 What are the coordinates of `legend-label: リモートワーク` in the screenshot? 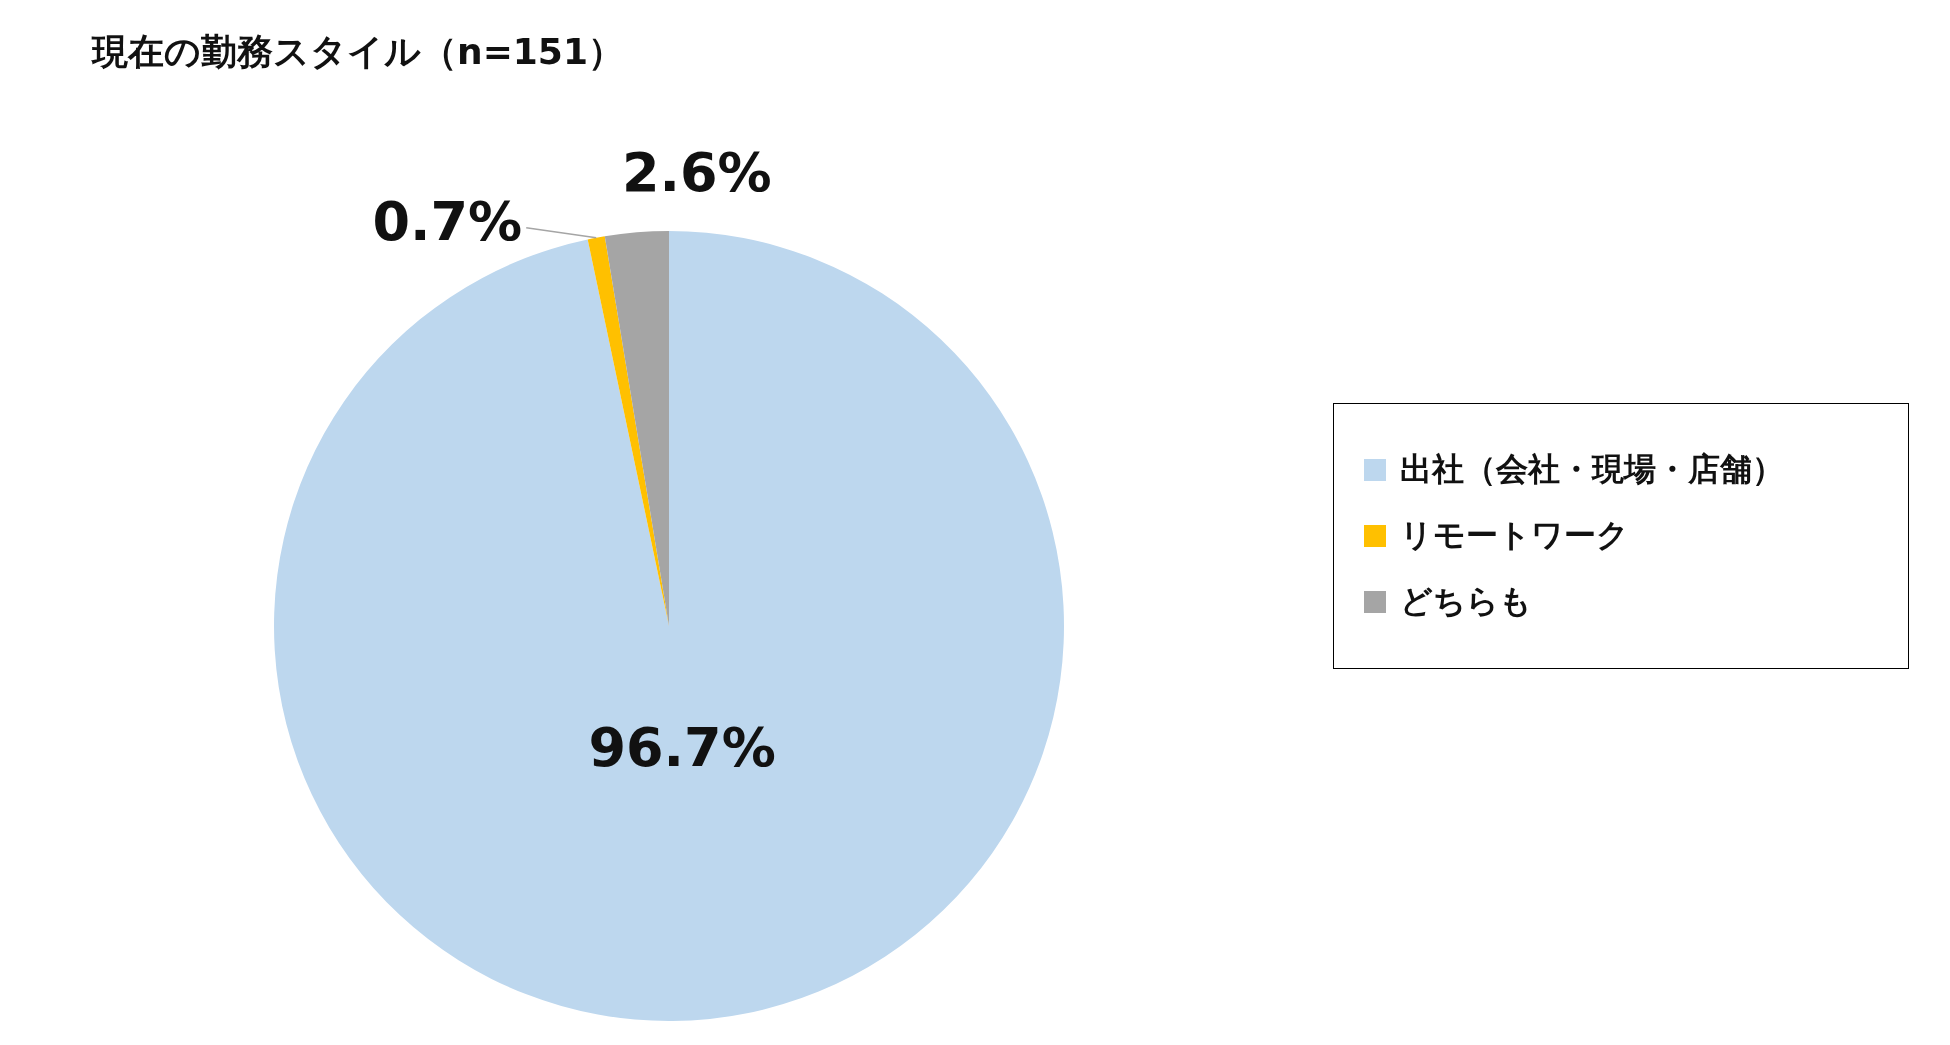 It's located at (1514, 535).